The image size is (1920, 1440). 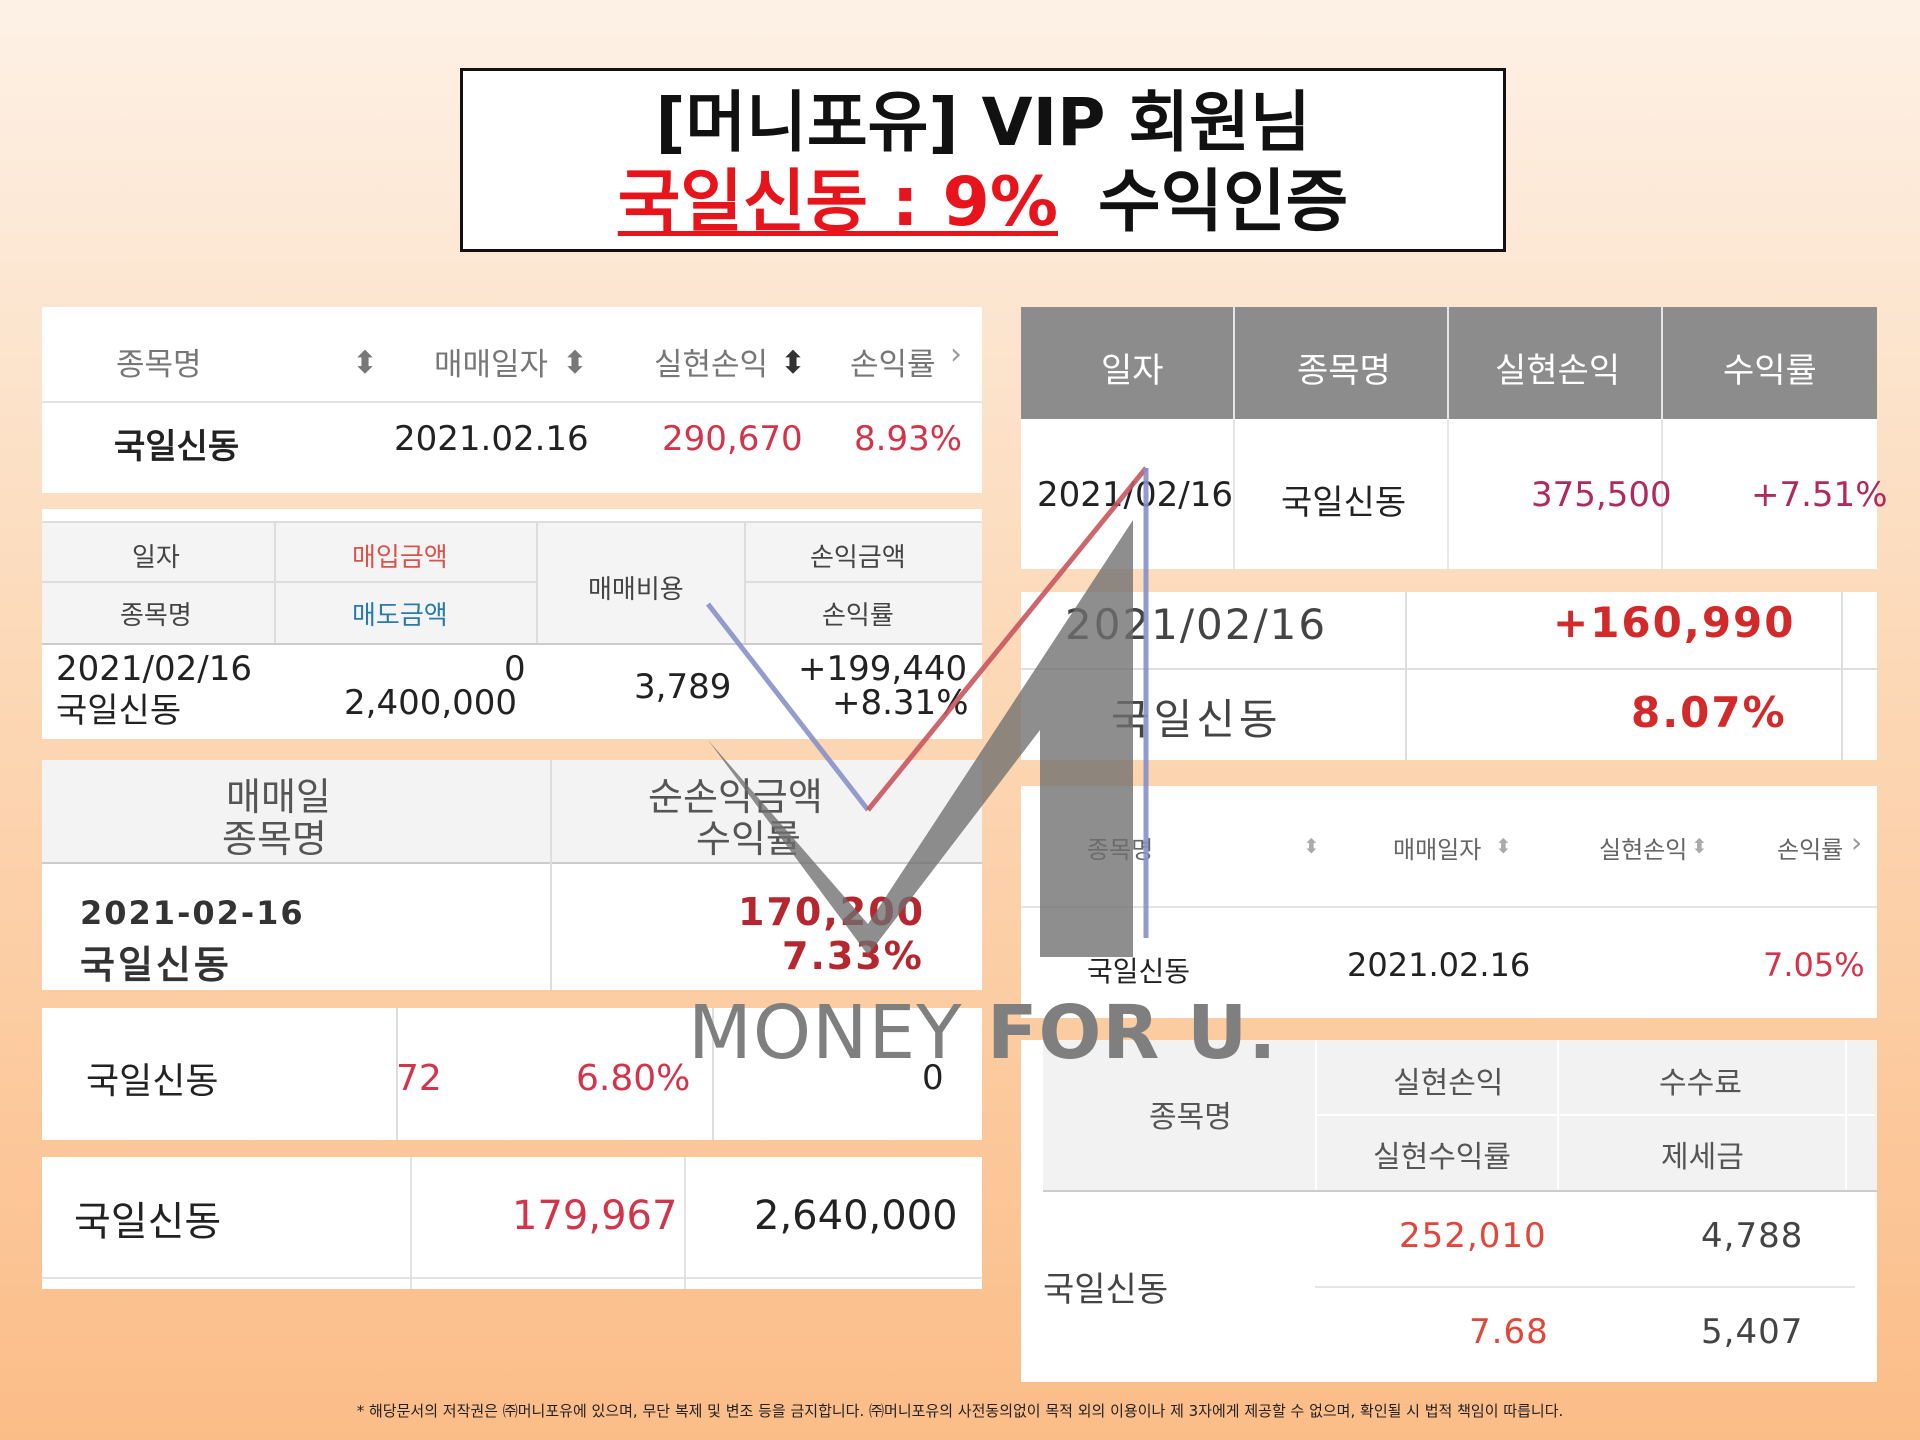 I want to click on sell-amount: 2,400,000, so click(x=431, y=703).